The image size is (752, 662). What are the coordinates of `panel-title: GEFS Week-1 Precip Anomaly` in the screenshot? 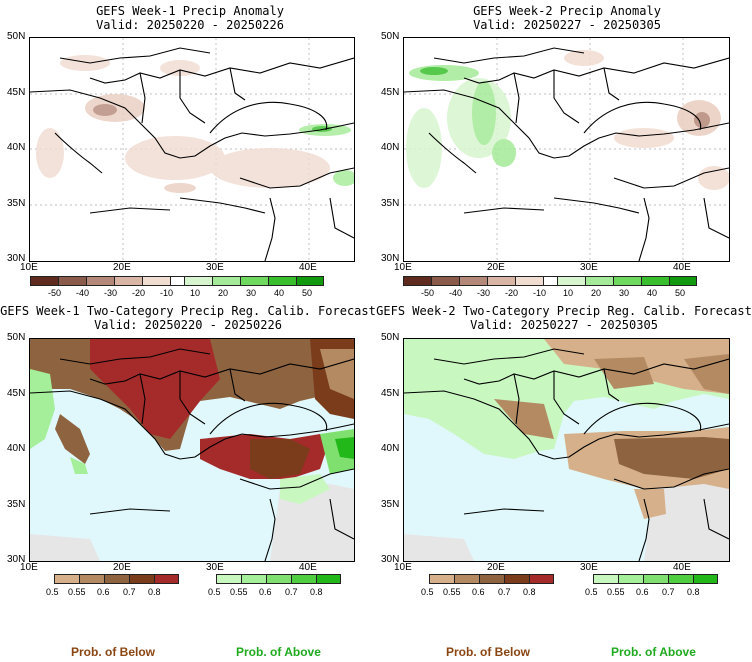 It's located at (190, 11).